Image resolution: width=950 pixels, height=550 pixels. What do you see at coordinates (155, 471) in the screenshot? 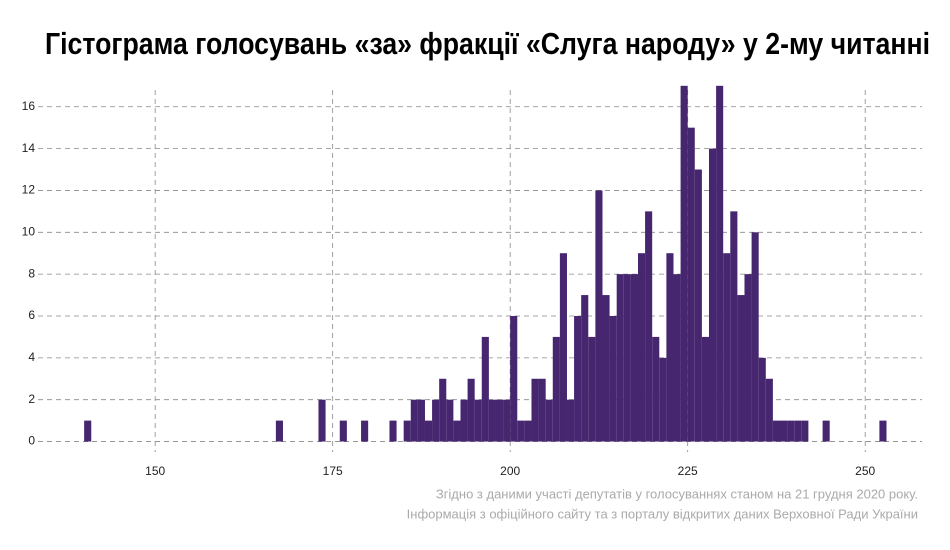
I see `x-tick-label: 150` at bounding box center [155, 471].